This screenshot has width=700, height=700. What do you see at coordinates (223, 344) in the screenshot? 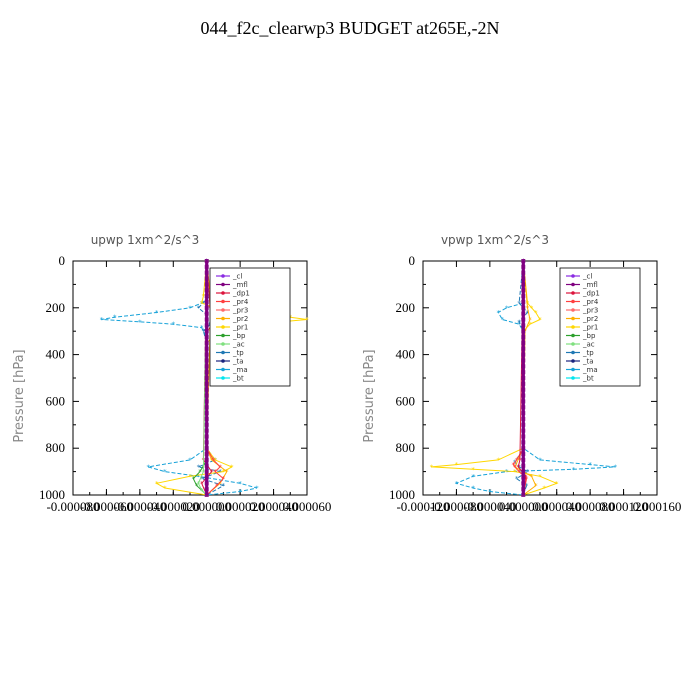
I see `upwp-legend-marker-ac` at bounding box center [223, 344].